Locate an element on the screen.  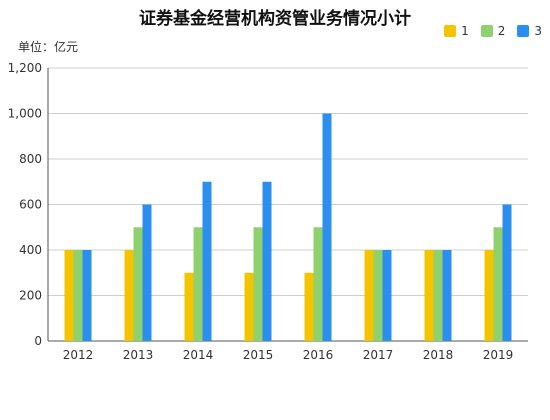
bar-2-2012 is located at coordinates (78, 295).